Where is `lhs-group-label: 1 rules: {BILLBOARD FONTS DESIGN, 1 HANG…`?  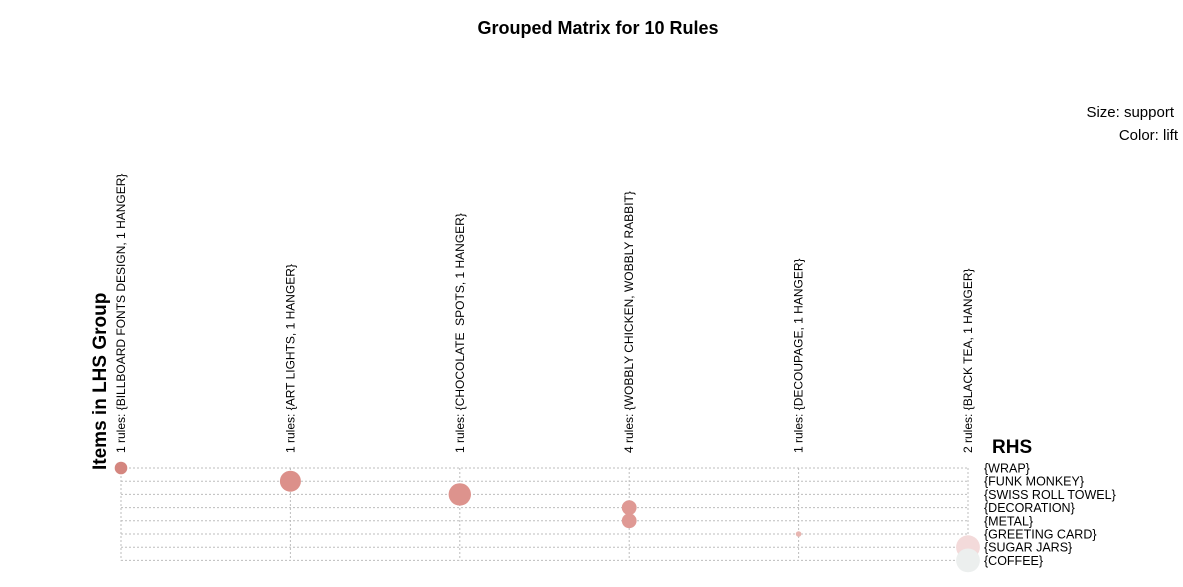 lhs-group-label: 1 rules: {BILLBOARD FONTS DESIGN, 1 HANG… is located at coordinates (121, 313).